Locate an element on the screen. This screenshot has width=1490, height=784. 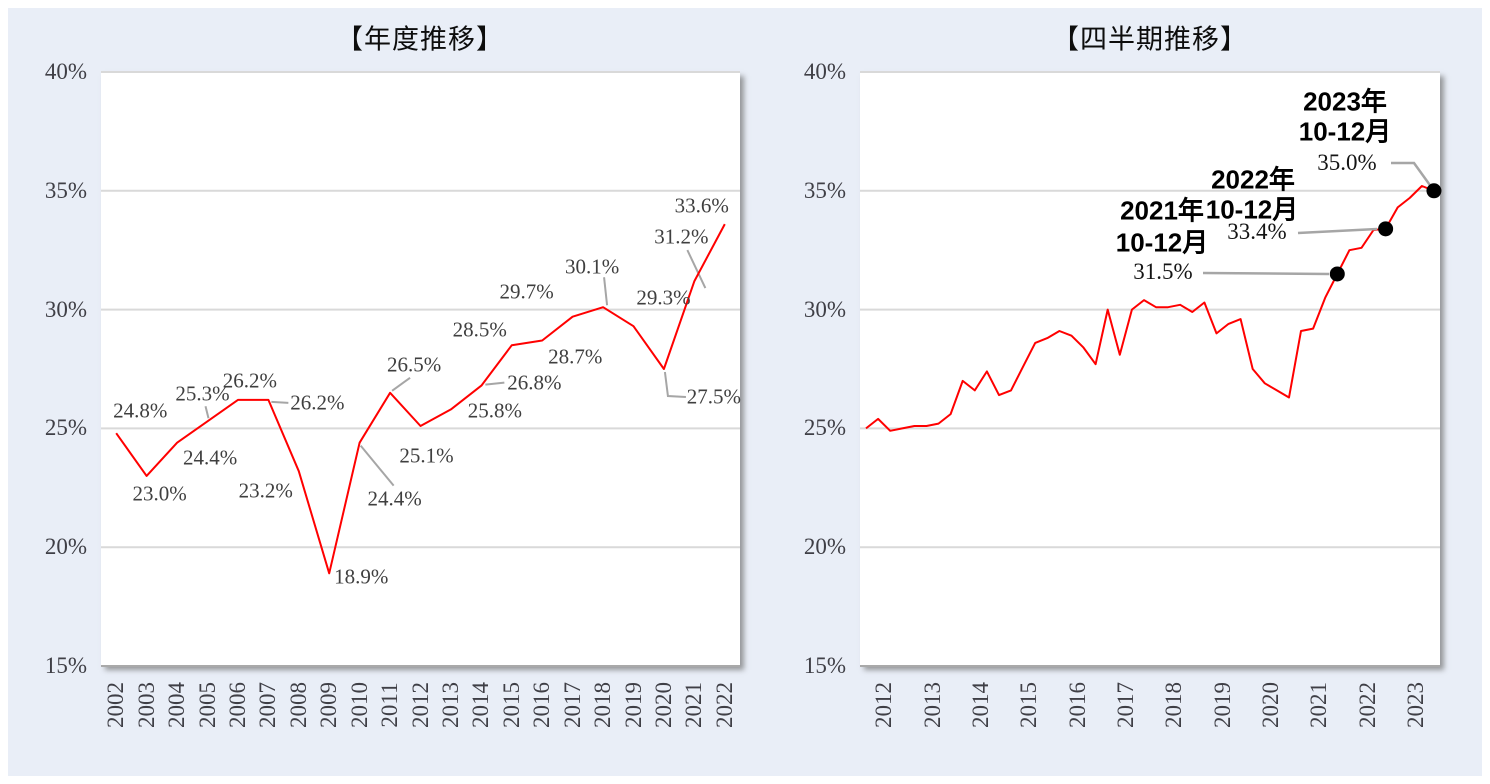
data-point-label: 25.8% is located at coordinates (495, 410).